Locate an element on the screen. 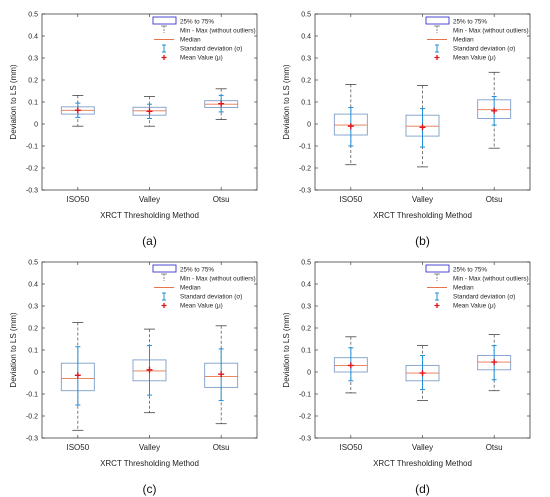 Image resolution: width=550 pixels, height=497 pixels. plot-frame is located at coordinates (422, 350).